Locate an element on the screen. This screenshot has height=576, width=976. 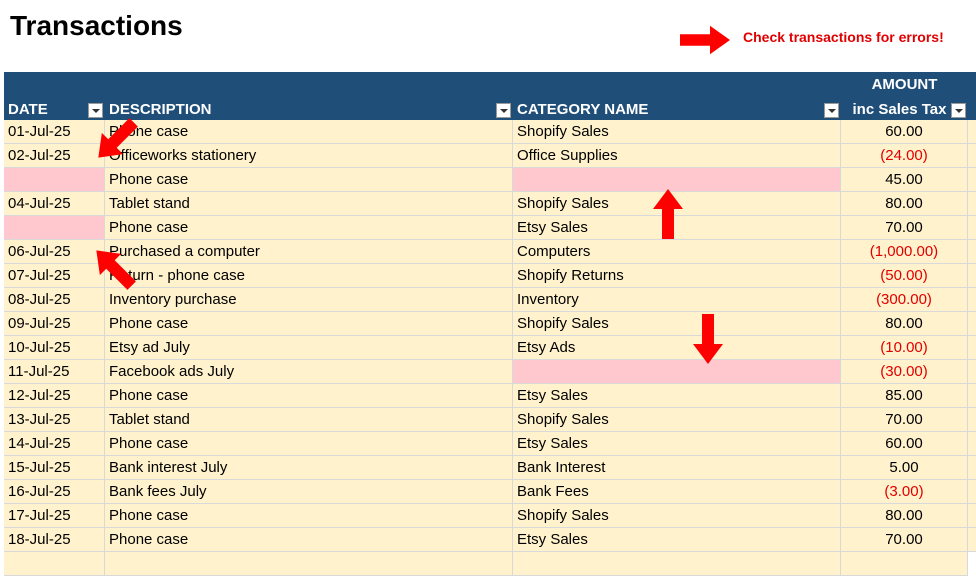
table-cell: Etsy Ads is located at coordinates (677, 348).